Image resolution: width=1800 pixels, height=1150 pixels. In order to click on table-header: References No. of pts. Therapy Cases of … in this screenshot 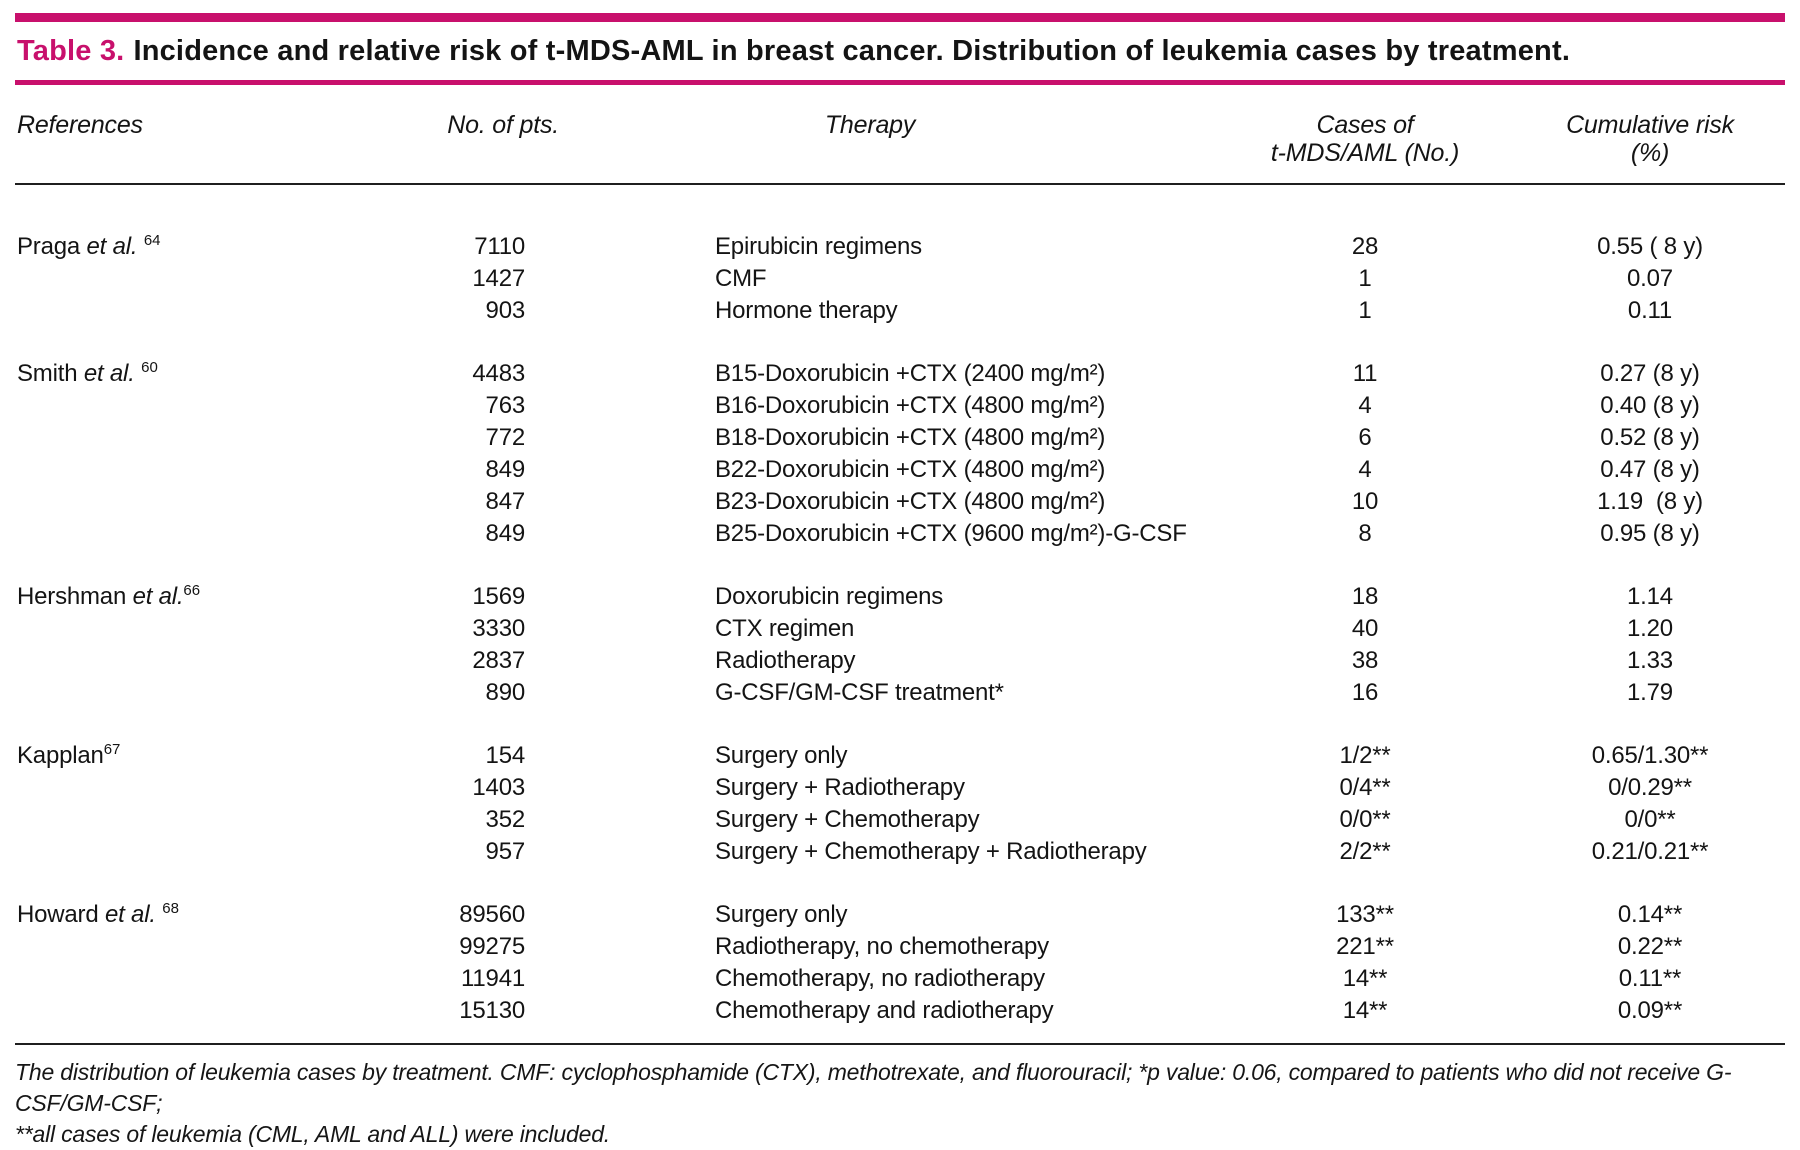, I will do `click(900, 135)`.